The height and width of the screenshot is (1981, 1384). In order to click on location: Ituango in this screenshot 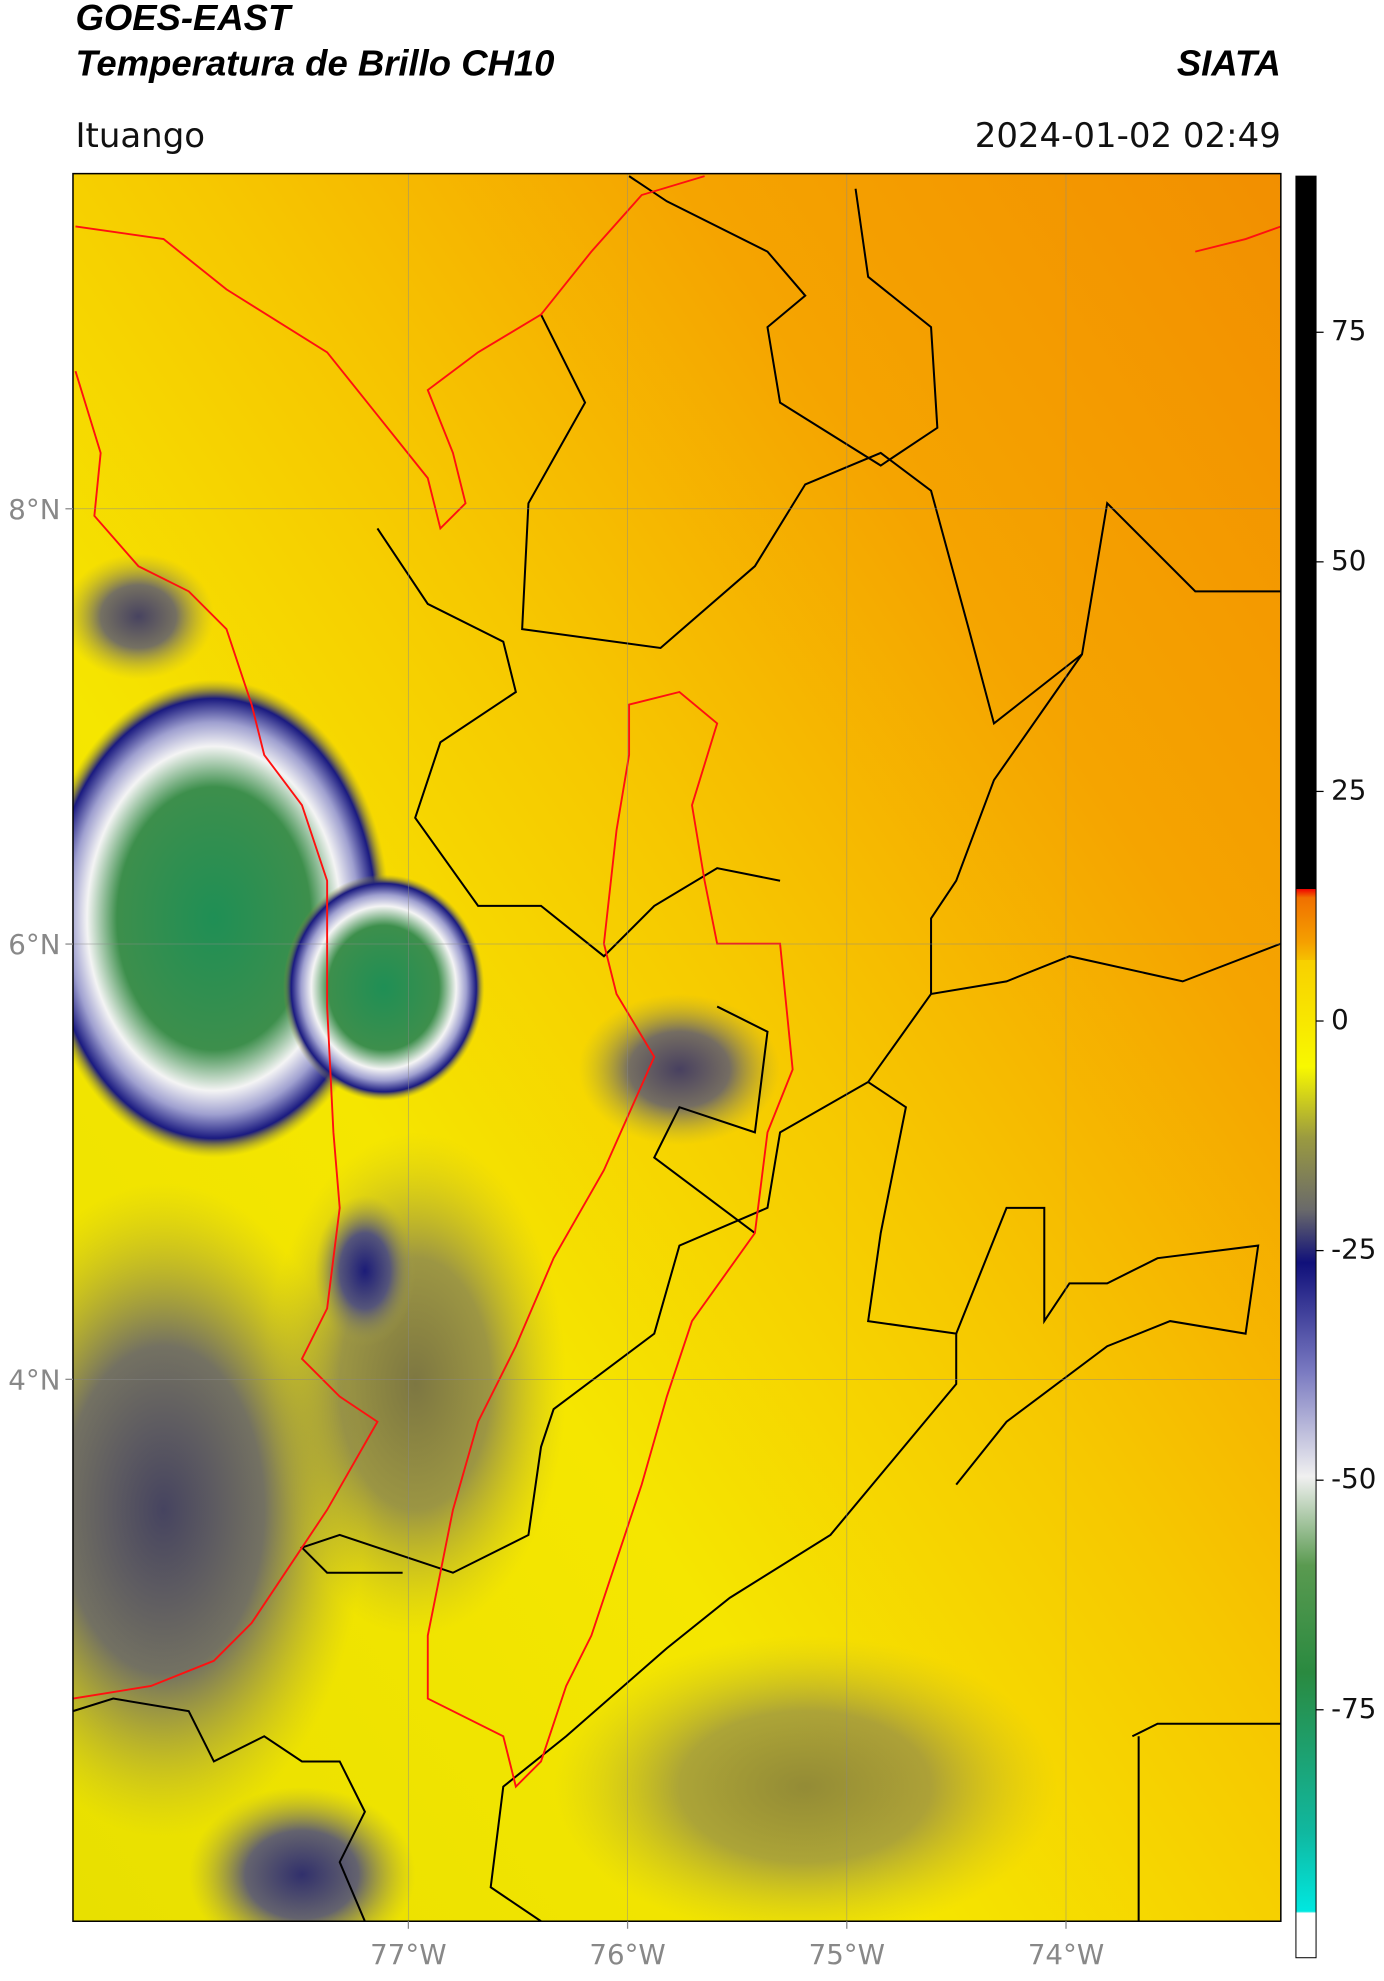, I will do `click(140, 136)`.